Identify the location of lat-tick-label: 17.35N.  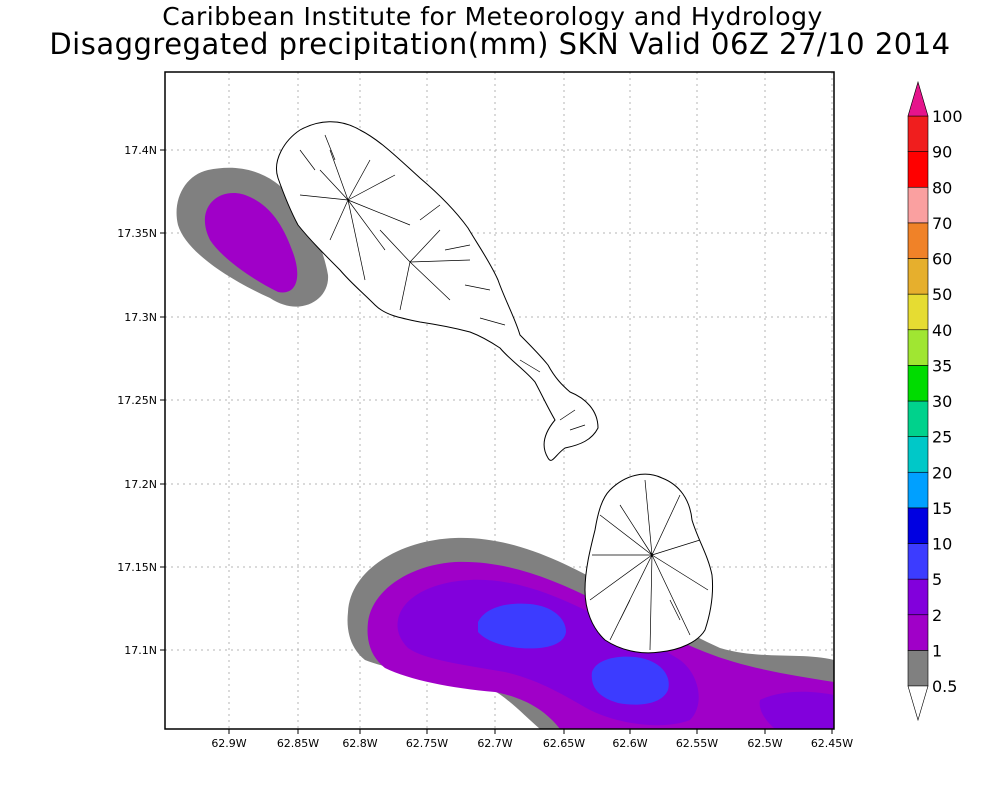
(137, 233).